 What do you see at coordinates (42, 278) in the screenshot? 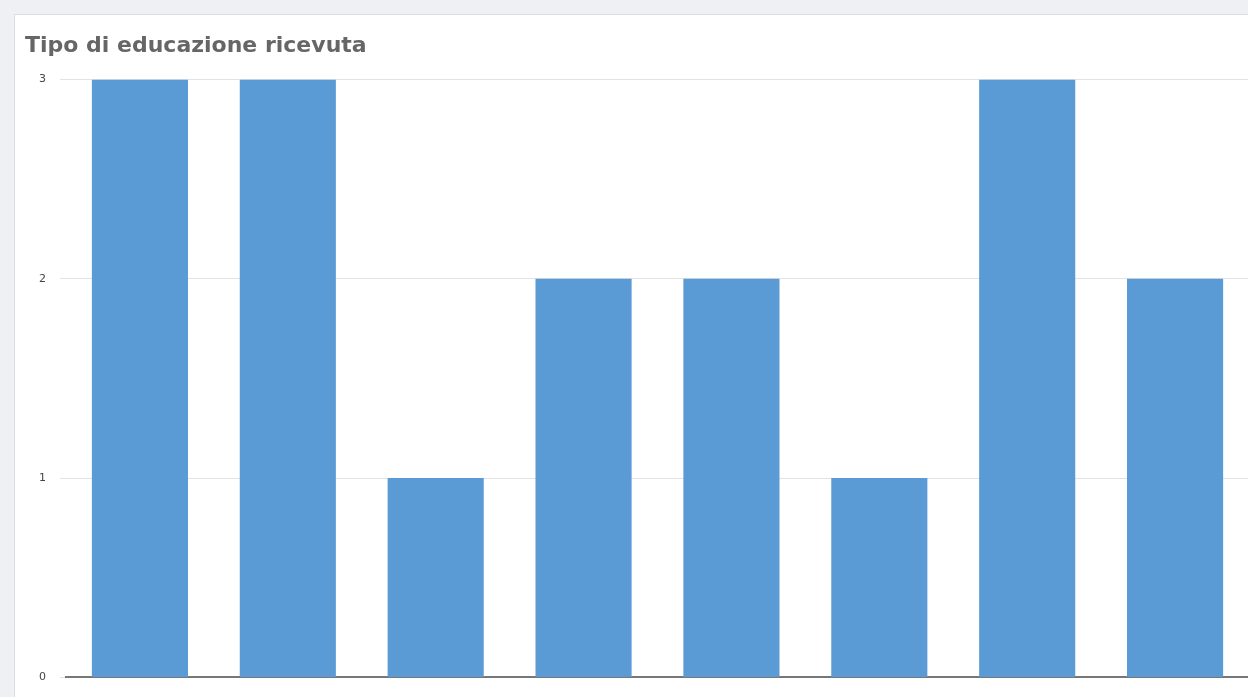
I see `y-tick-label: 2` at bounding box center [42, 278].